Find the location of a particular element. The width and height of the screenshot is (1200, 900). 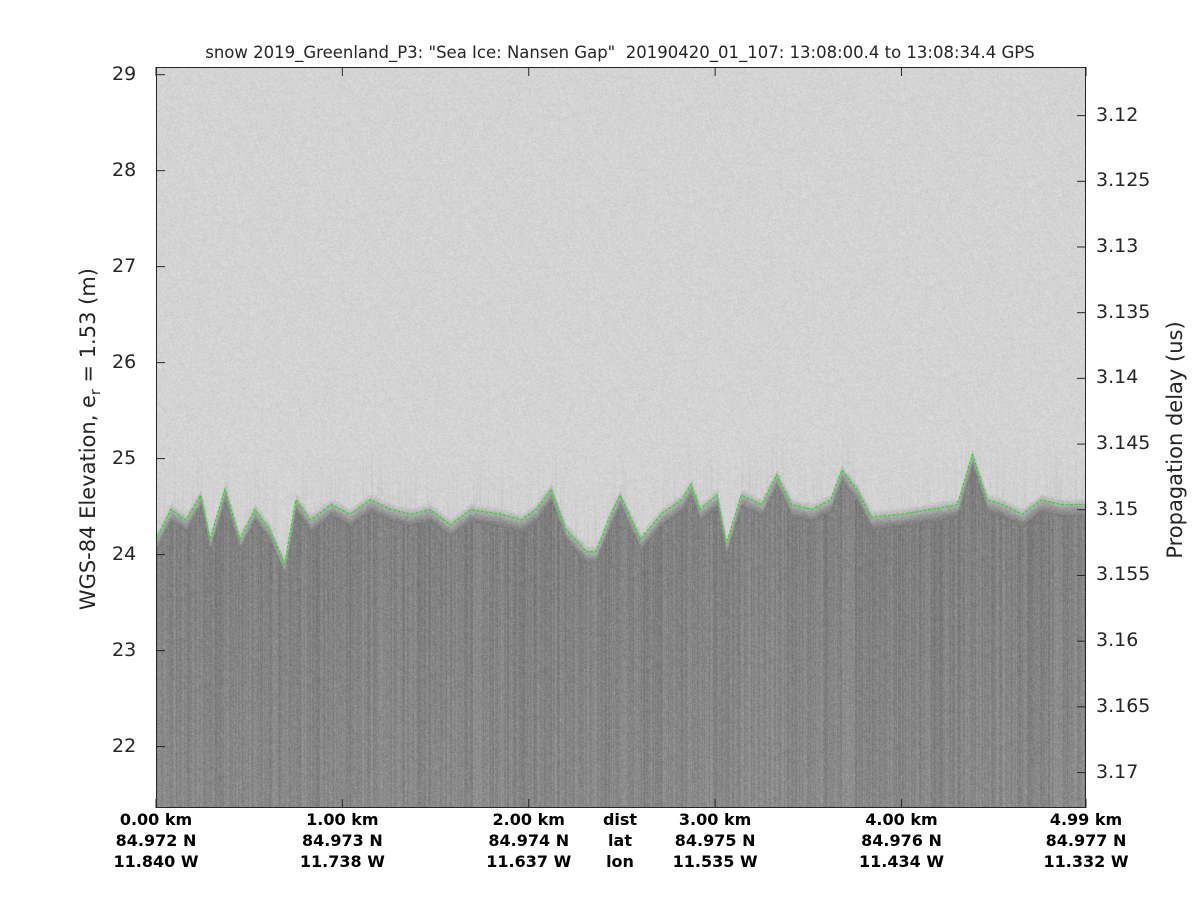

y-axis-left-label-tail: = 1.53 (m) is located at coordinates (87, 329).